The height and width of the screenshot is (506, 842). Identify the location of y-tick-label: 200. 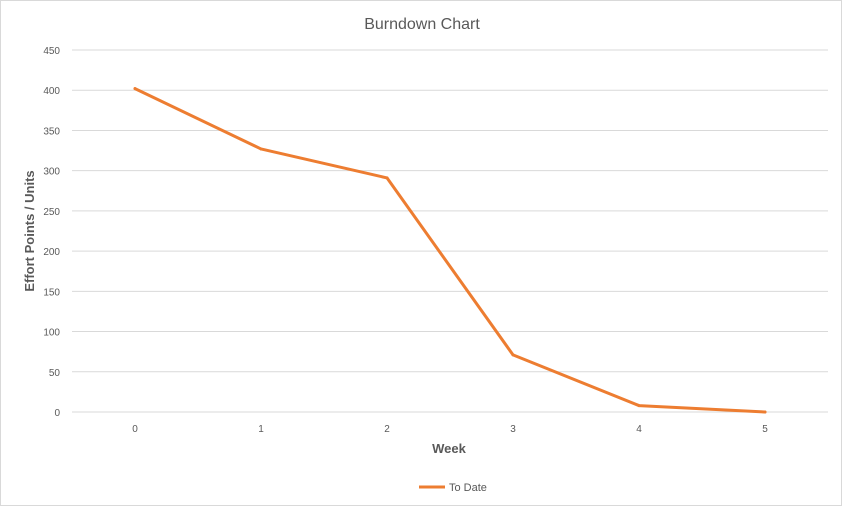
(51, 252).